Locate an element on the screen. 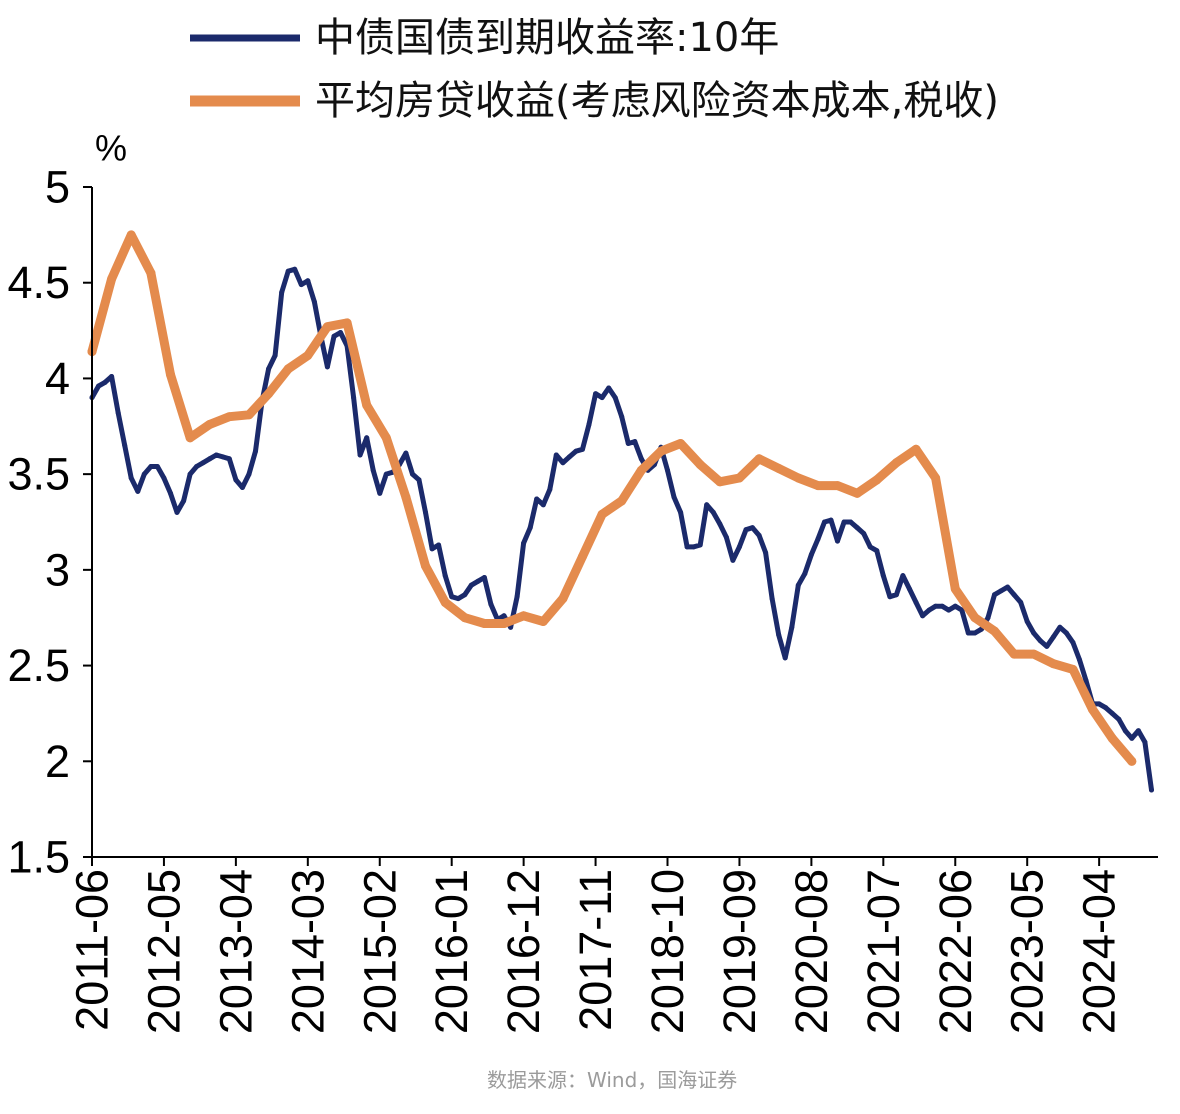  legend-label-bond-yield: 中债国债到期收益率:10年 is located at coordinates (547, 38).